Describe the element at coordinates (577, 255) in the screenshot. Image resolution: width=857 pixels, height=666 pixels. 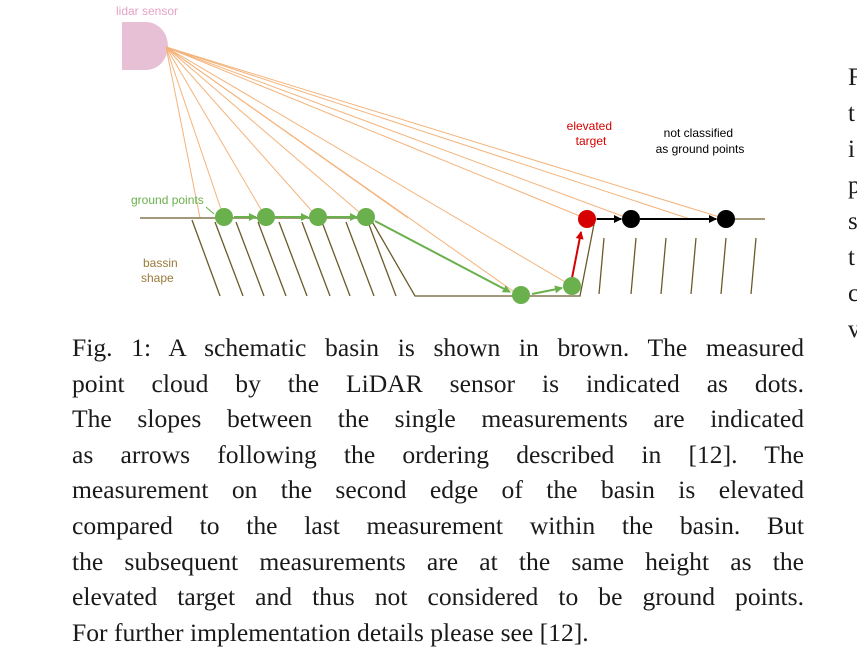
I see `elevated-slope-arrow` at that location.